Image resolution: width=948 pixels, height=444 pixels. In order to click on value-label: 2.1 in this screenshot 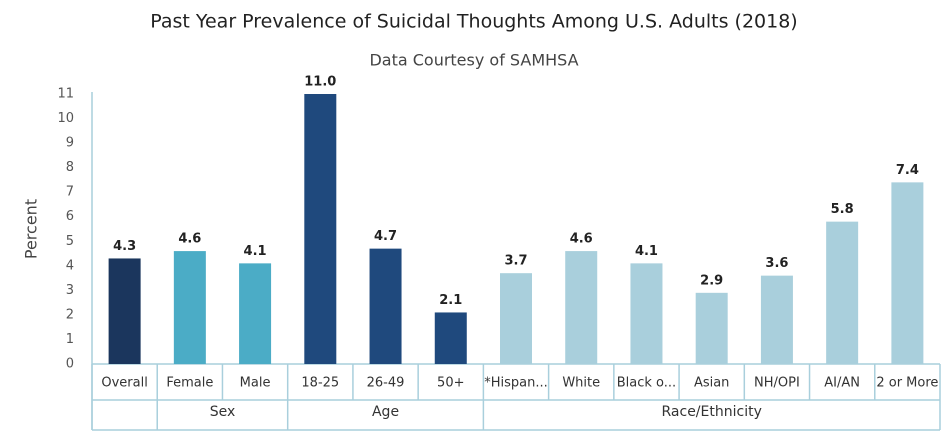, I will do `click(450, 300)`.